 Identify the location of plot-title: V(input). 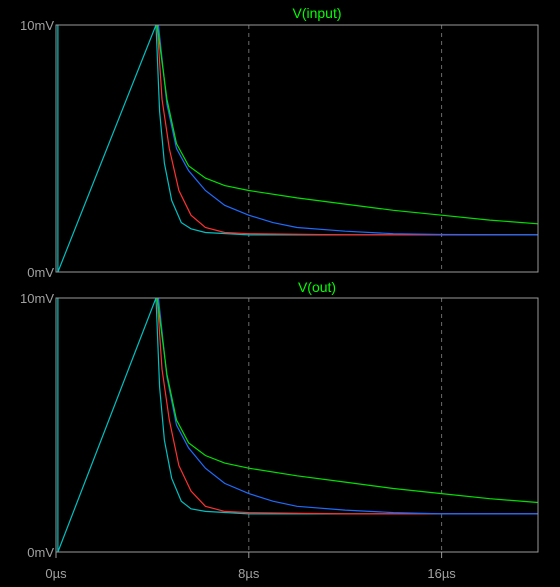
(316, 13).